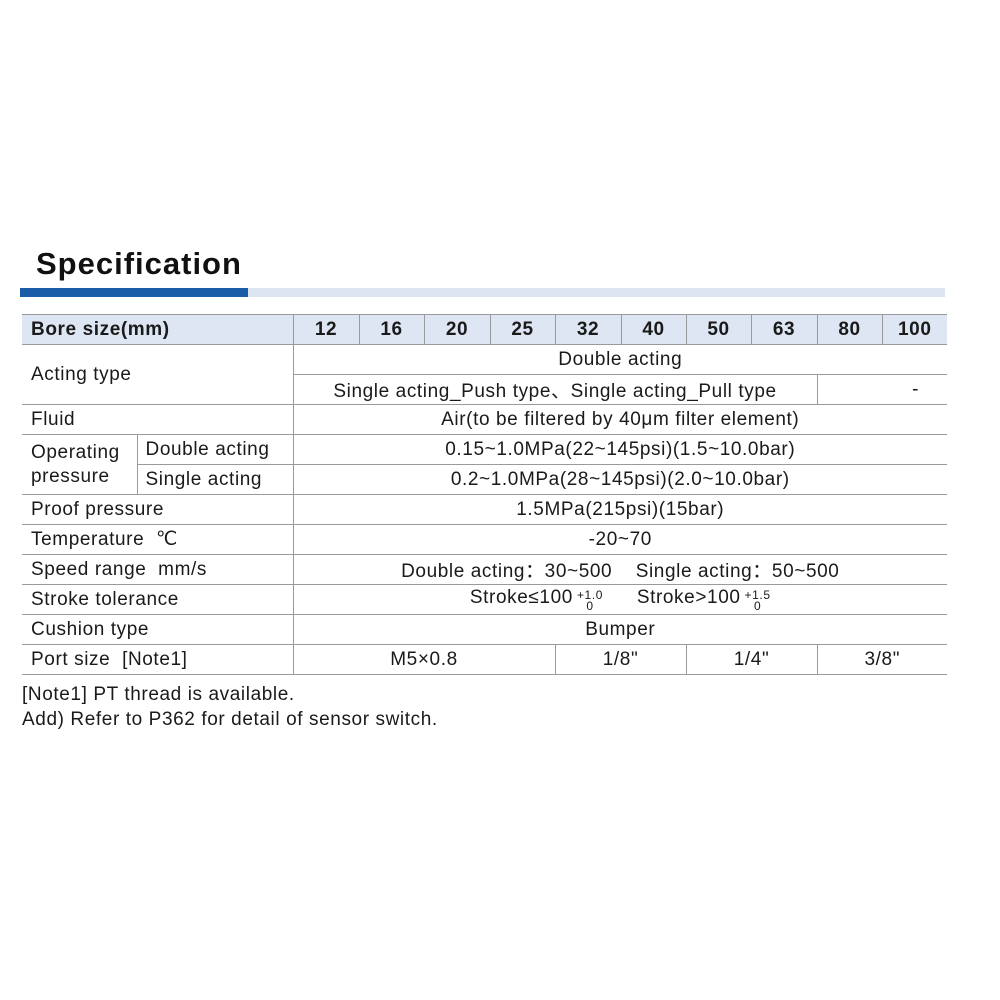  What do you see at coordinates (522, 329) in the screenshot?
I see `bore-25: 25` at bounding box center [522, 329].